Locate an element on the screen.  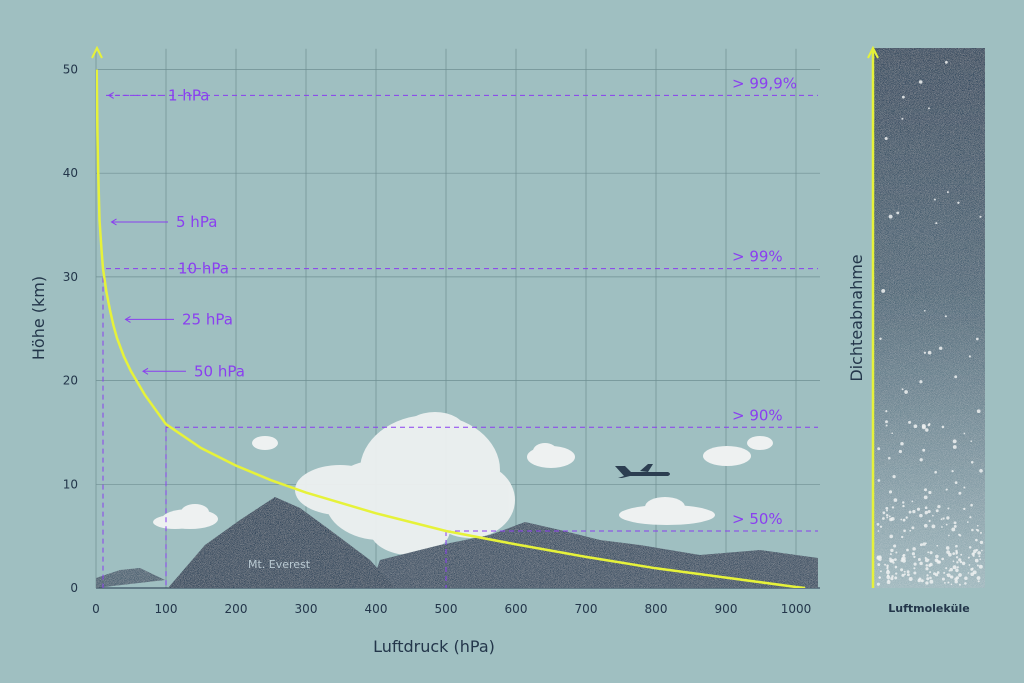
x-tick-labels: 0 100 200 300 400 500 600 700 800 900 1000 is located at coordinates (451, 609).